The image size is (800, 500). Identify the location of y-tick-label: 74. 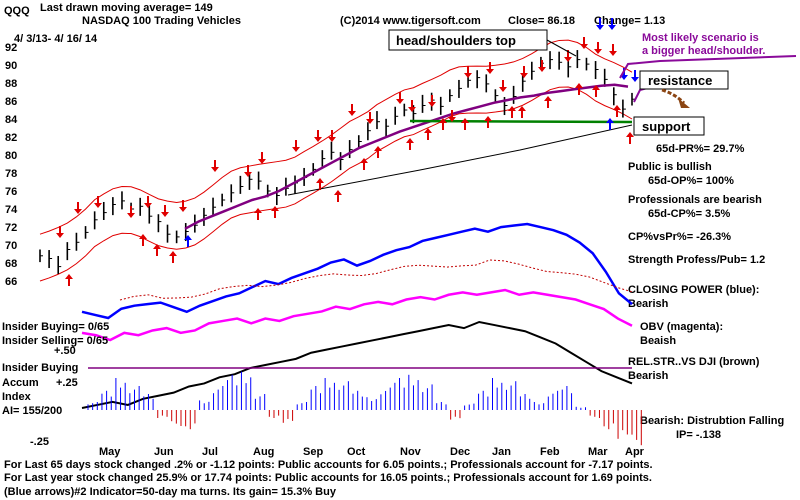
(11, 210).